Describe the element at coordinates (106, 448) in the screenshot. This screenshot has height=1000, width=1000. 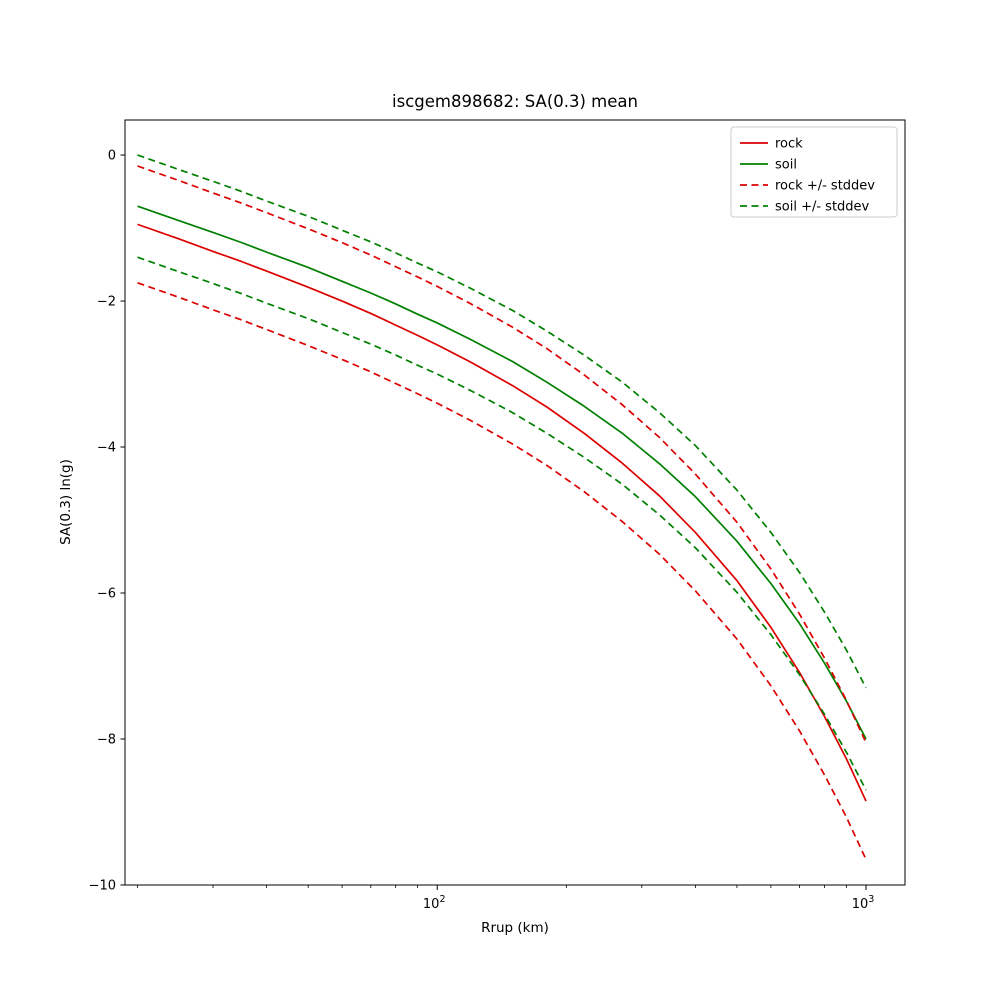
I see `y-tick-label: −4` at that location.